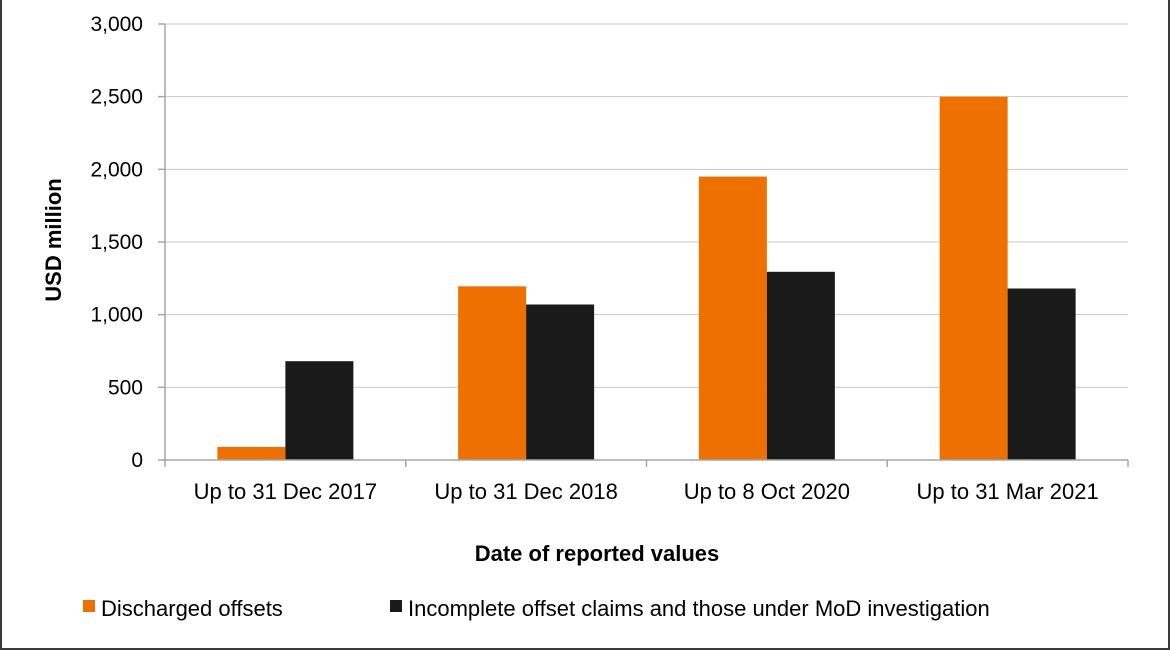  What do you see at coordinates (396, 606) in the screenshot?
I see `legend-swatch-incomplete-claims` at bounding box center [396, 606].